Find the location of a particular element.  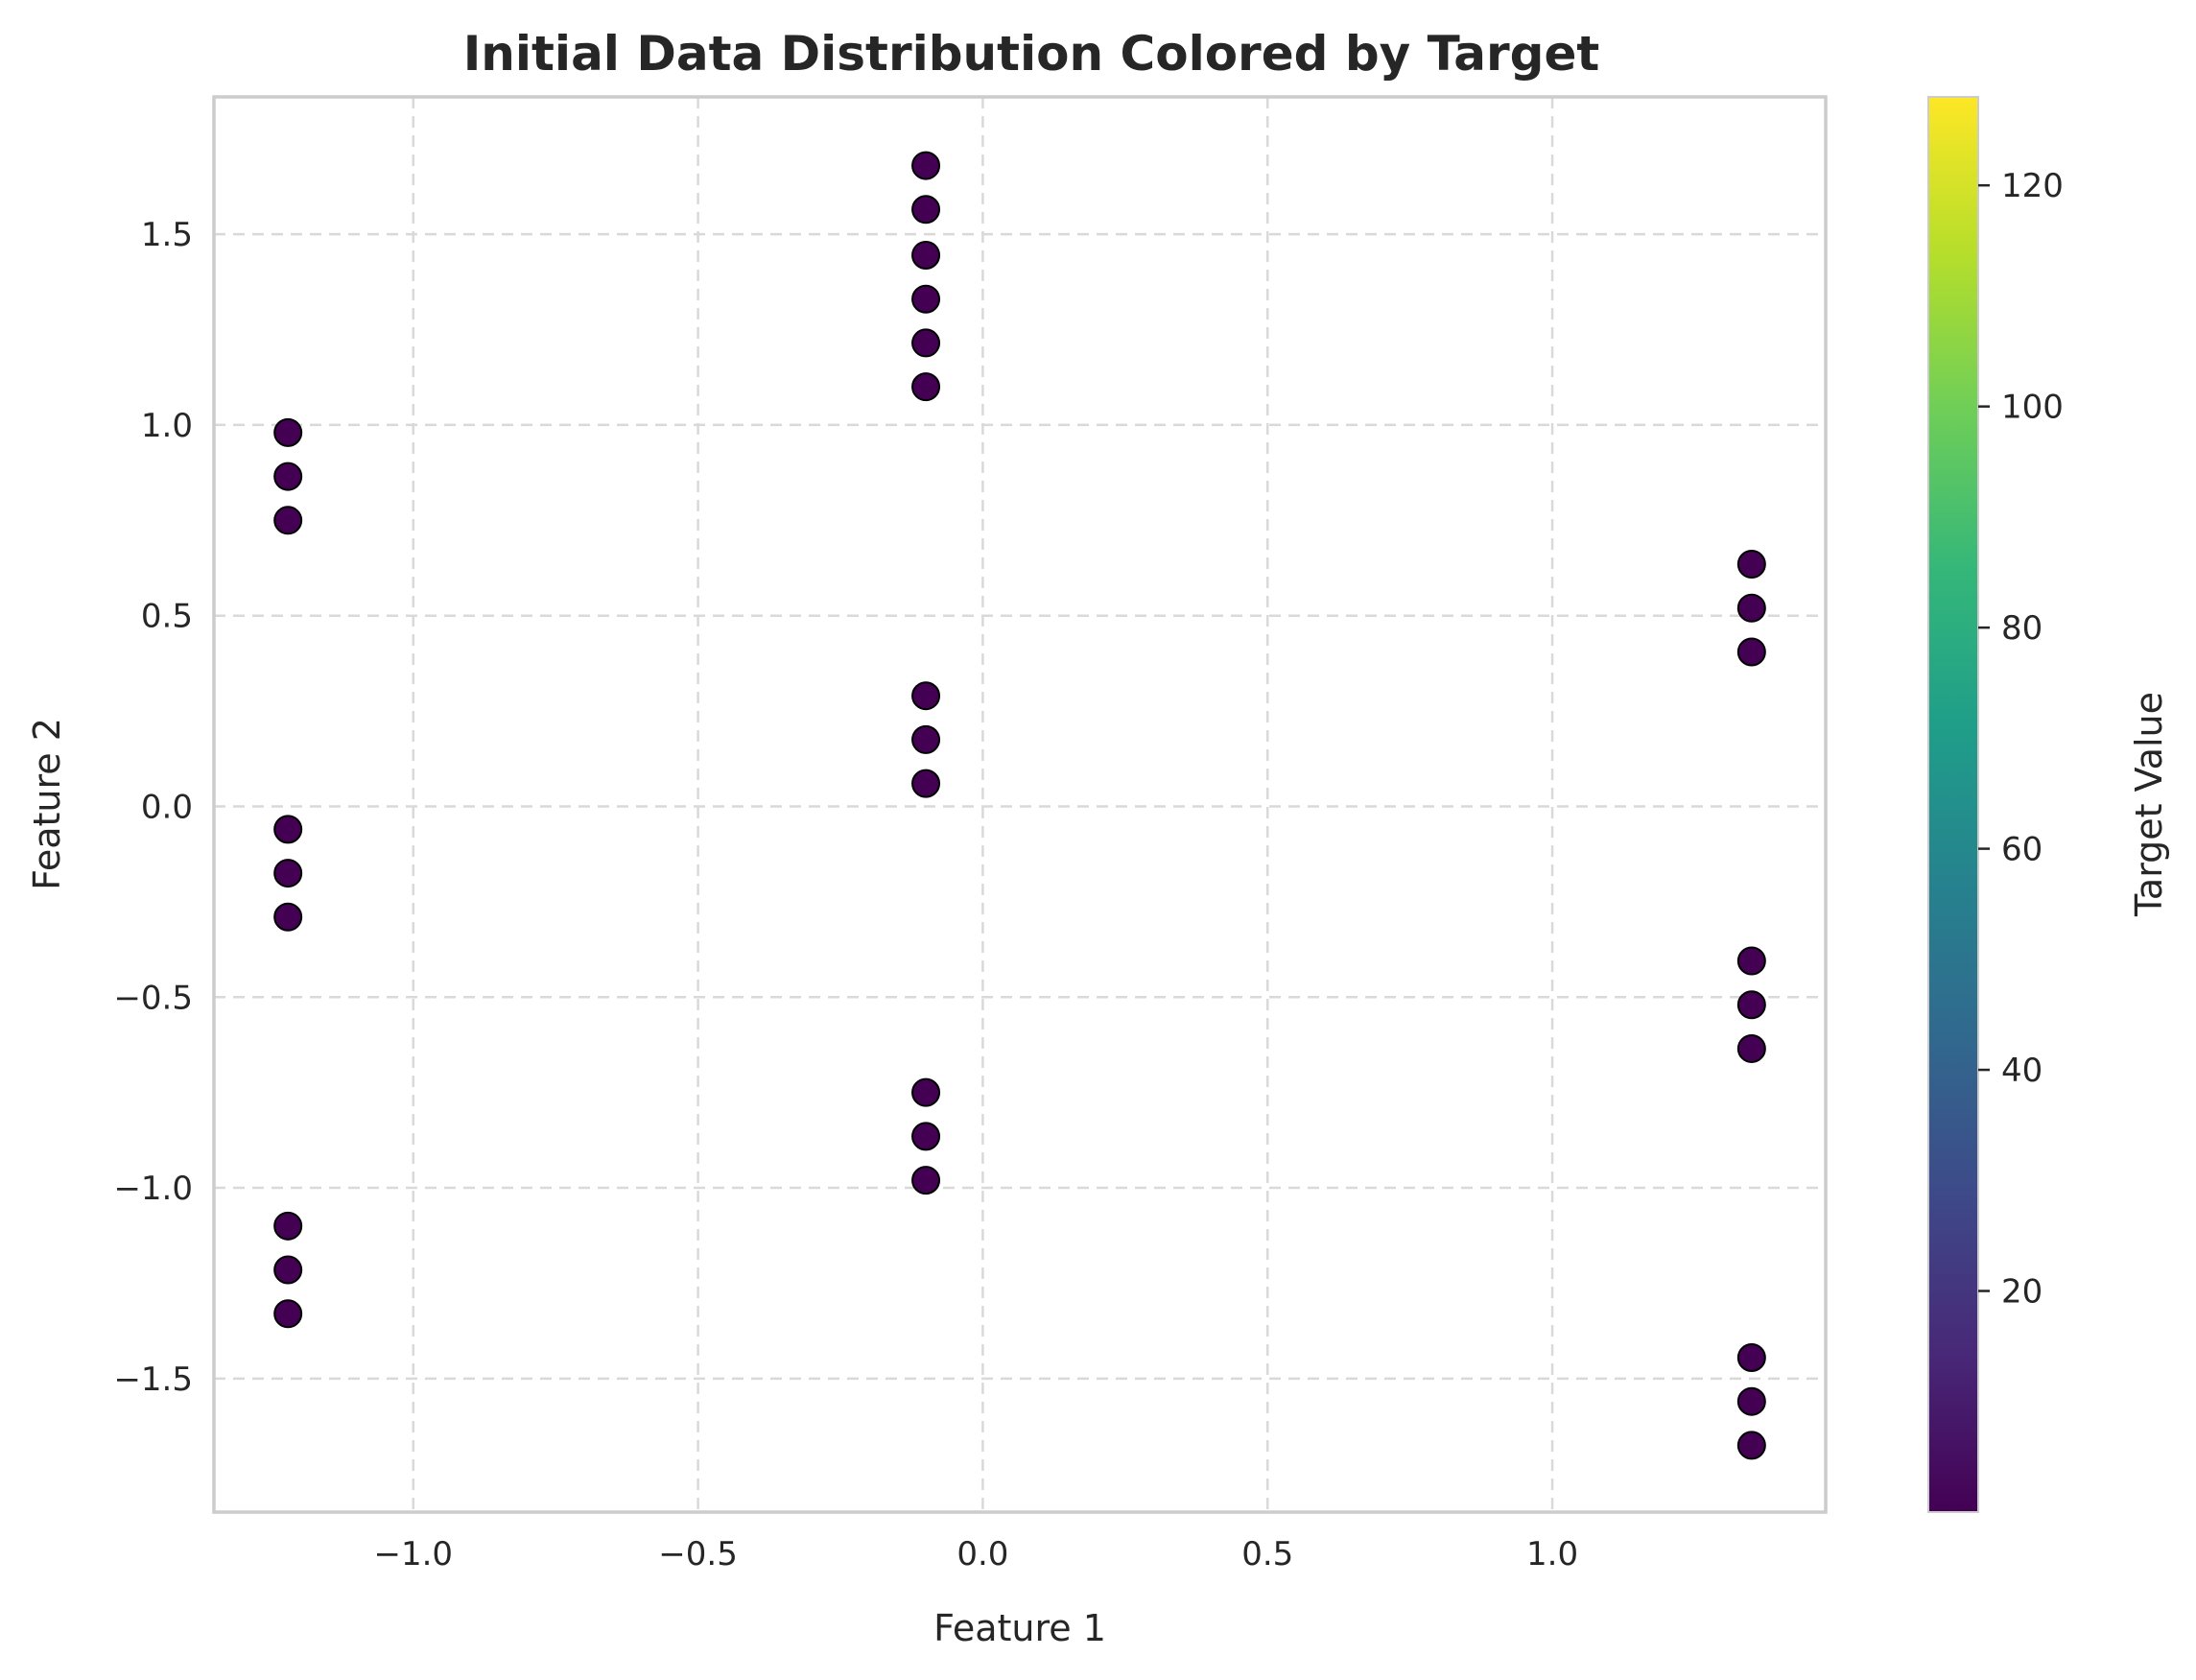

x-tick-label: 0.5 is located at coordinates (1267, 1555).